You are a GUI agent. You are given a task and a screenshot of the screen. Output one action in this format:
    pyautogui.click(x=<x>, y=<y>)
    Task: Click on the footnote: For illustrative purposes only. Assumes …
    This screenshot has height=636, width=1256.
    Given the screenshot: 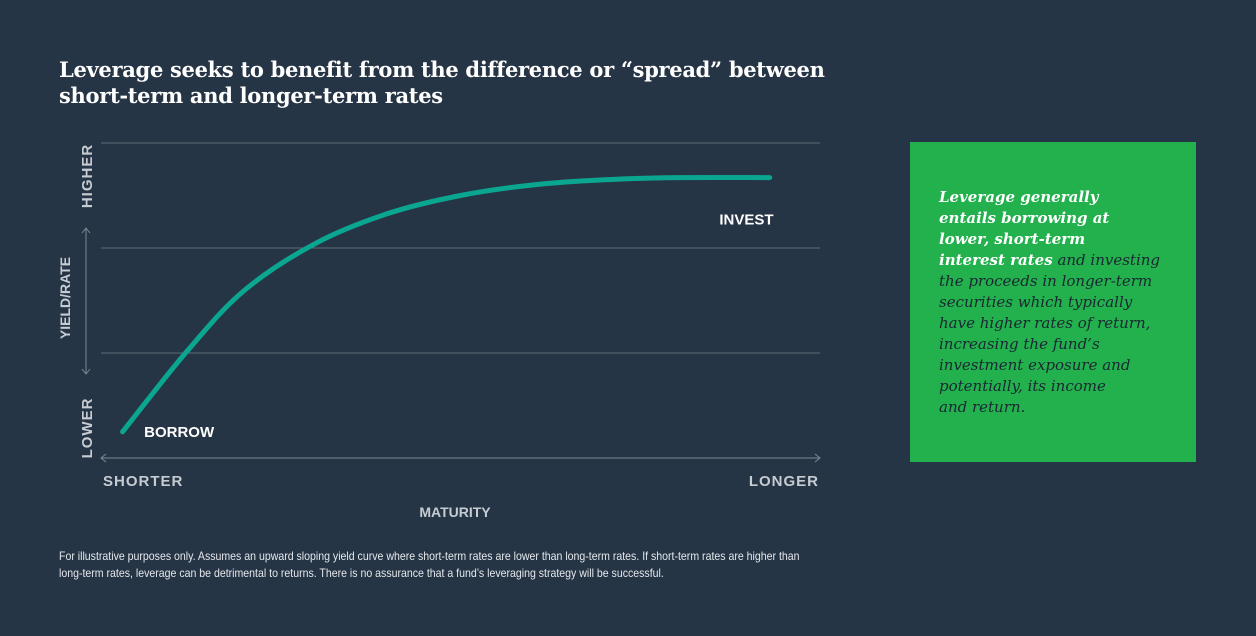 What is the action you would take?
    pyautogui.click(x=429, y=565)
    